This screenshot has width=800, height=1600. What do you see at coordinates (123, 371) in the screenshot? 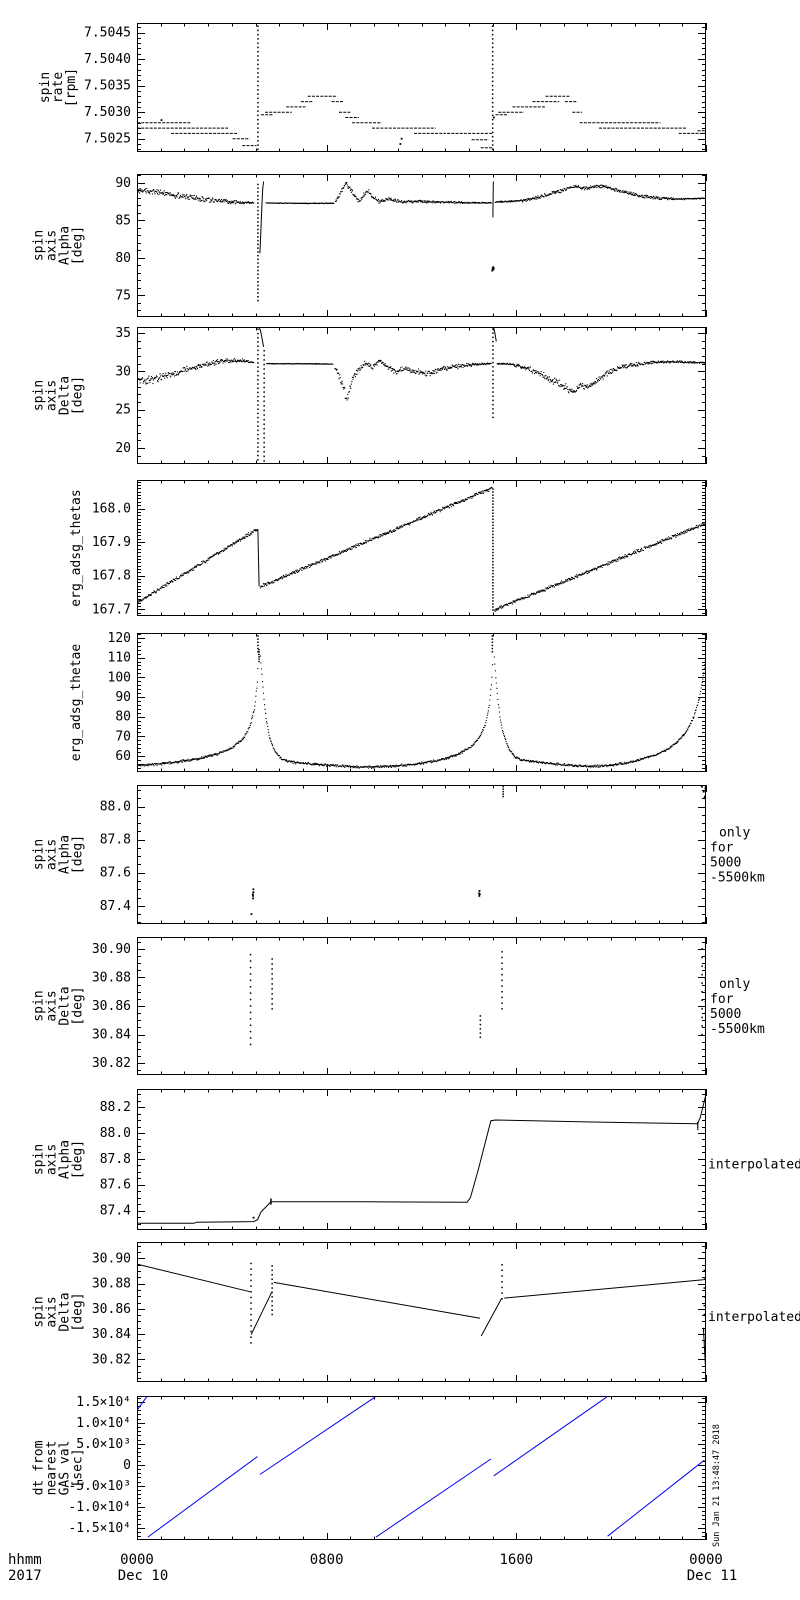
I see `y-tick-label: 30` at bounding box center [123, 371].